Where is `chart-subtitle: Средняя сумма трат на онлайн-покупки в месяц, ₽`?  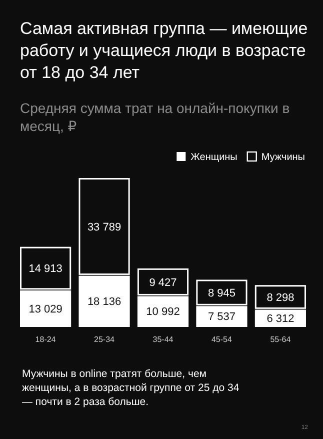
chart-subtitle: Средняя сумма трат на онлайн-покупки в месяц, ₽ is located at coordinates (155, 117).